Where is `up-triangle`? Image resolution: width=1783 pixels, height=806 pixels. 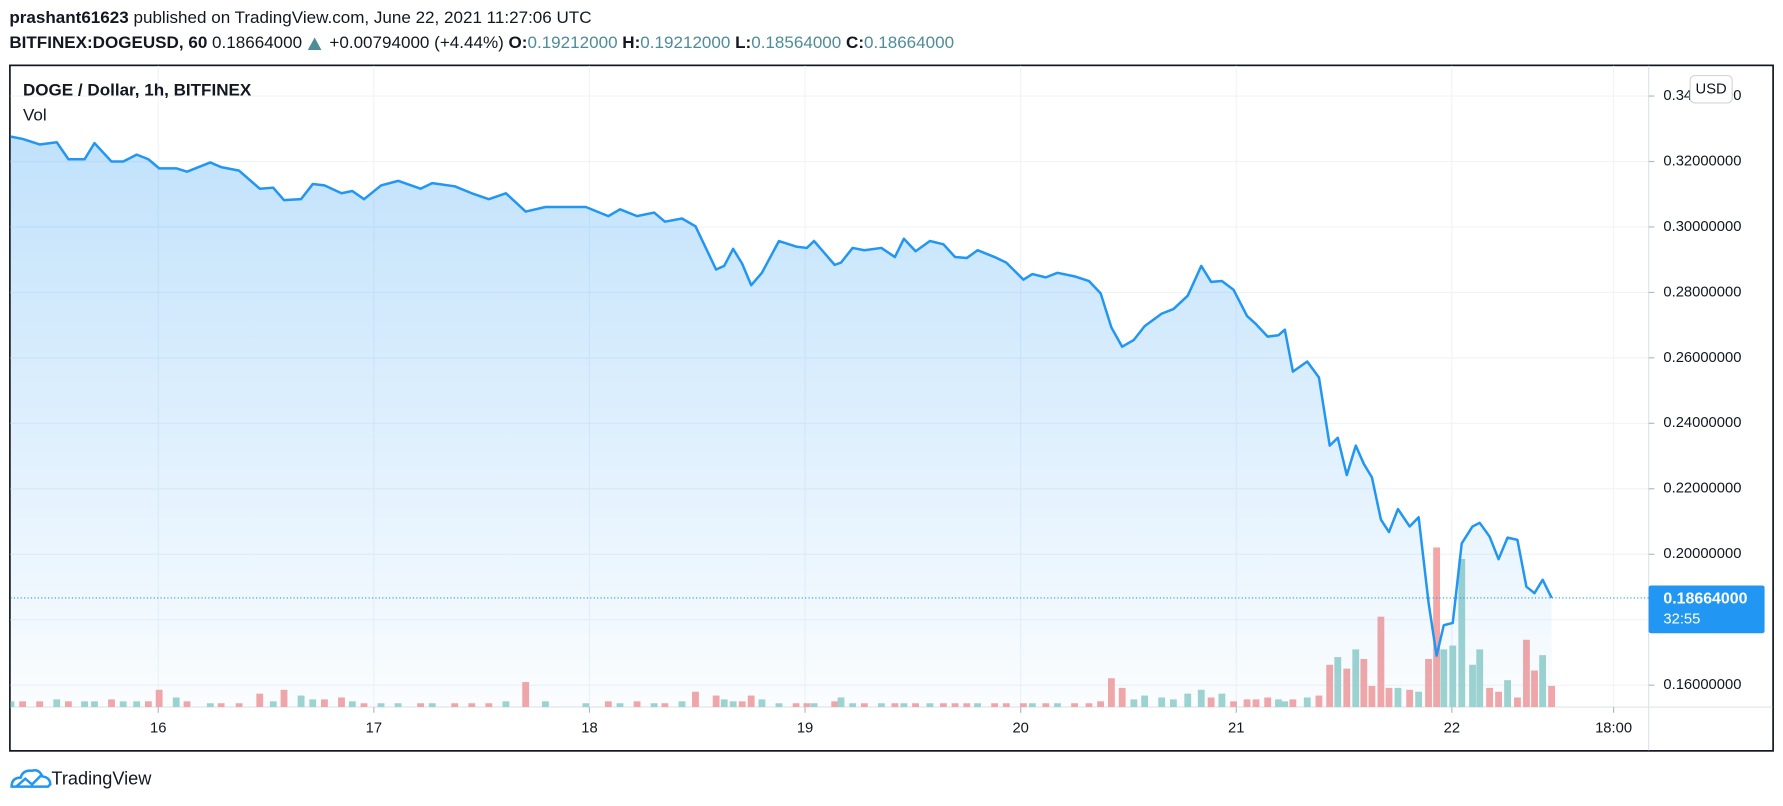
up-triangle is located at coordinates (314, 44).